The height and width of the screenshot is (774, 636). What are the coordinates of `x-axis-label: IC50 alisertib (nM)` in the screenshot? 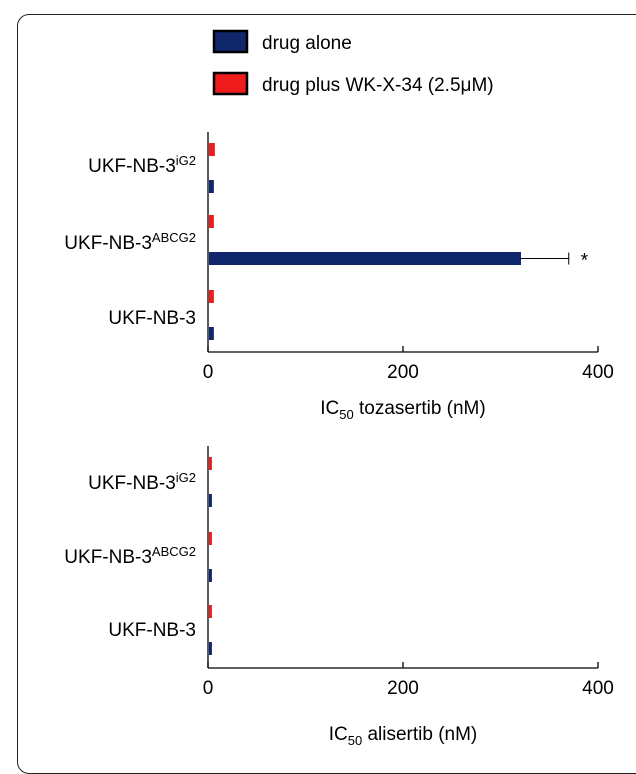 It's located at (403, 735).